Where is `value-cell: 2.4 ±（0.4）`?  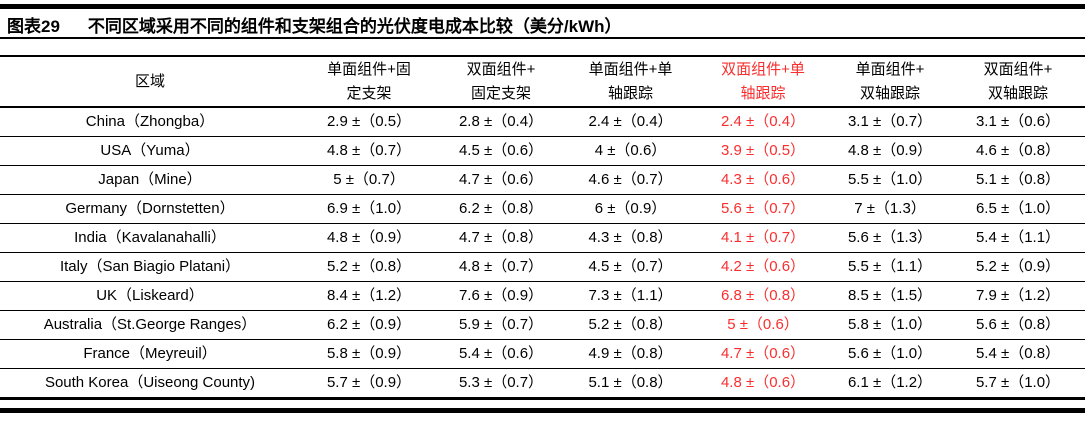
value-cell: 2.4 ±（0.4） is located at coordinates (630, 122).